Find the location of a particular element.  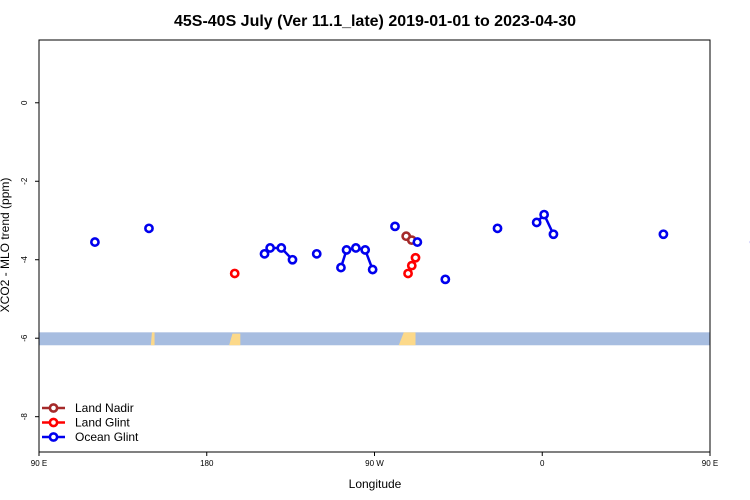

map-strip is located at coordinates (374, 339).